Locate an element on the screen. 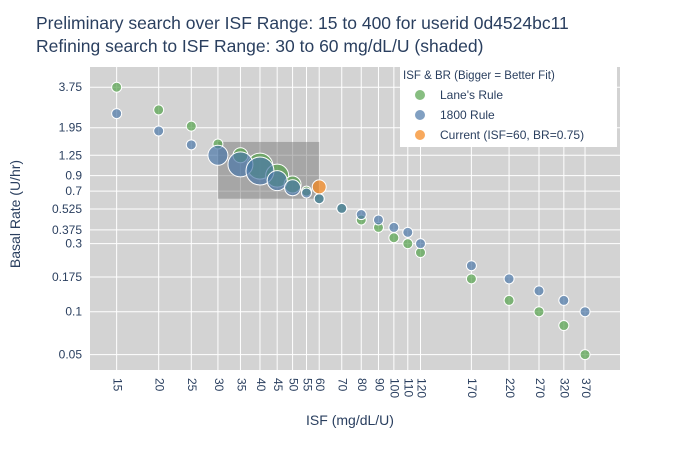 The image size is (700, 455). x-tick-label: 30 is located at coordinates (219, 385).